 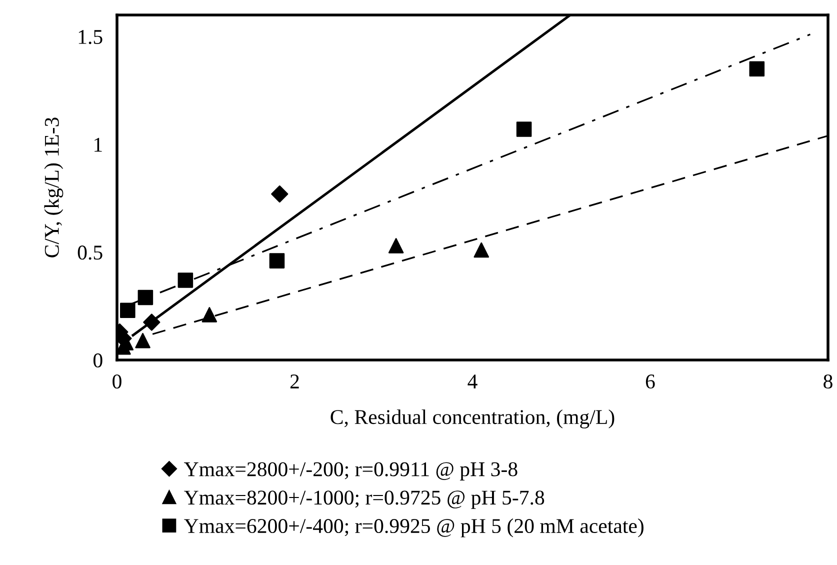 I want to click on y-tick-label: 1, so click(x=98, y=145).